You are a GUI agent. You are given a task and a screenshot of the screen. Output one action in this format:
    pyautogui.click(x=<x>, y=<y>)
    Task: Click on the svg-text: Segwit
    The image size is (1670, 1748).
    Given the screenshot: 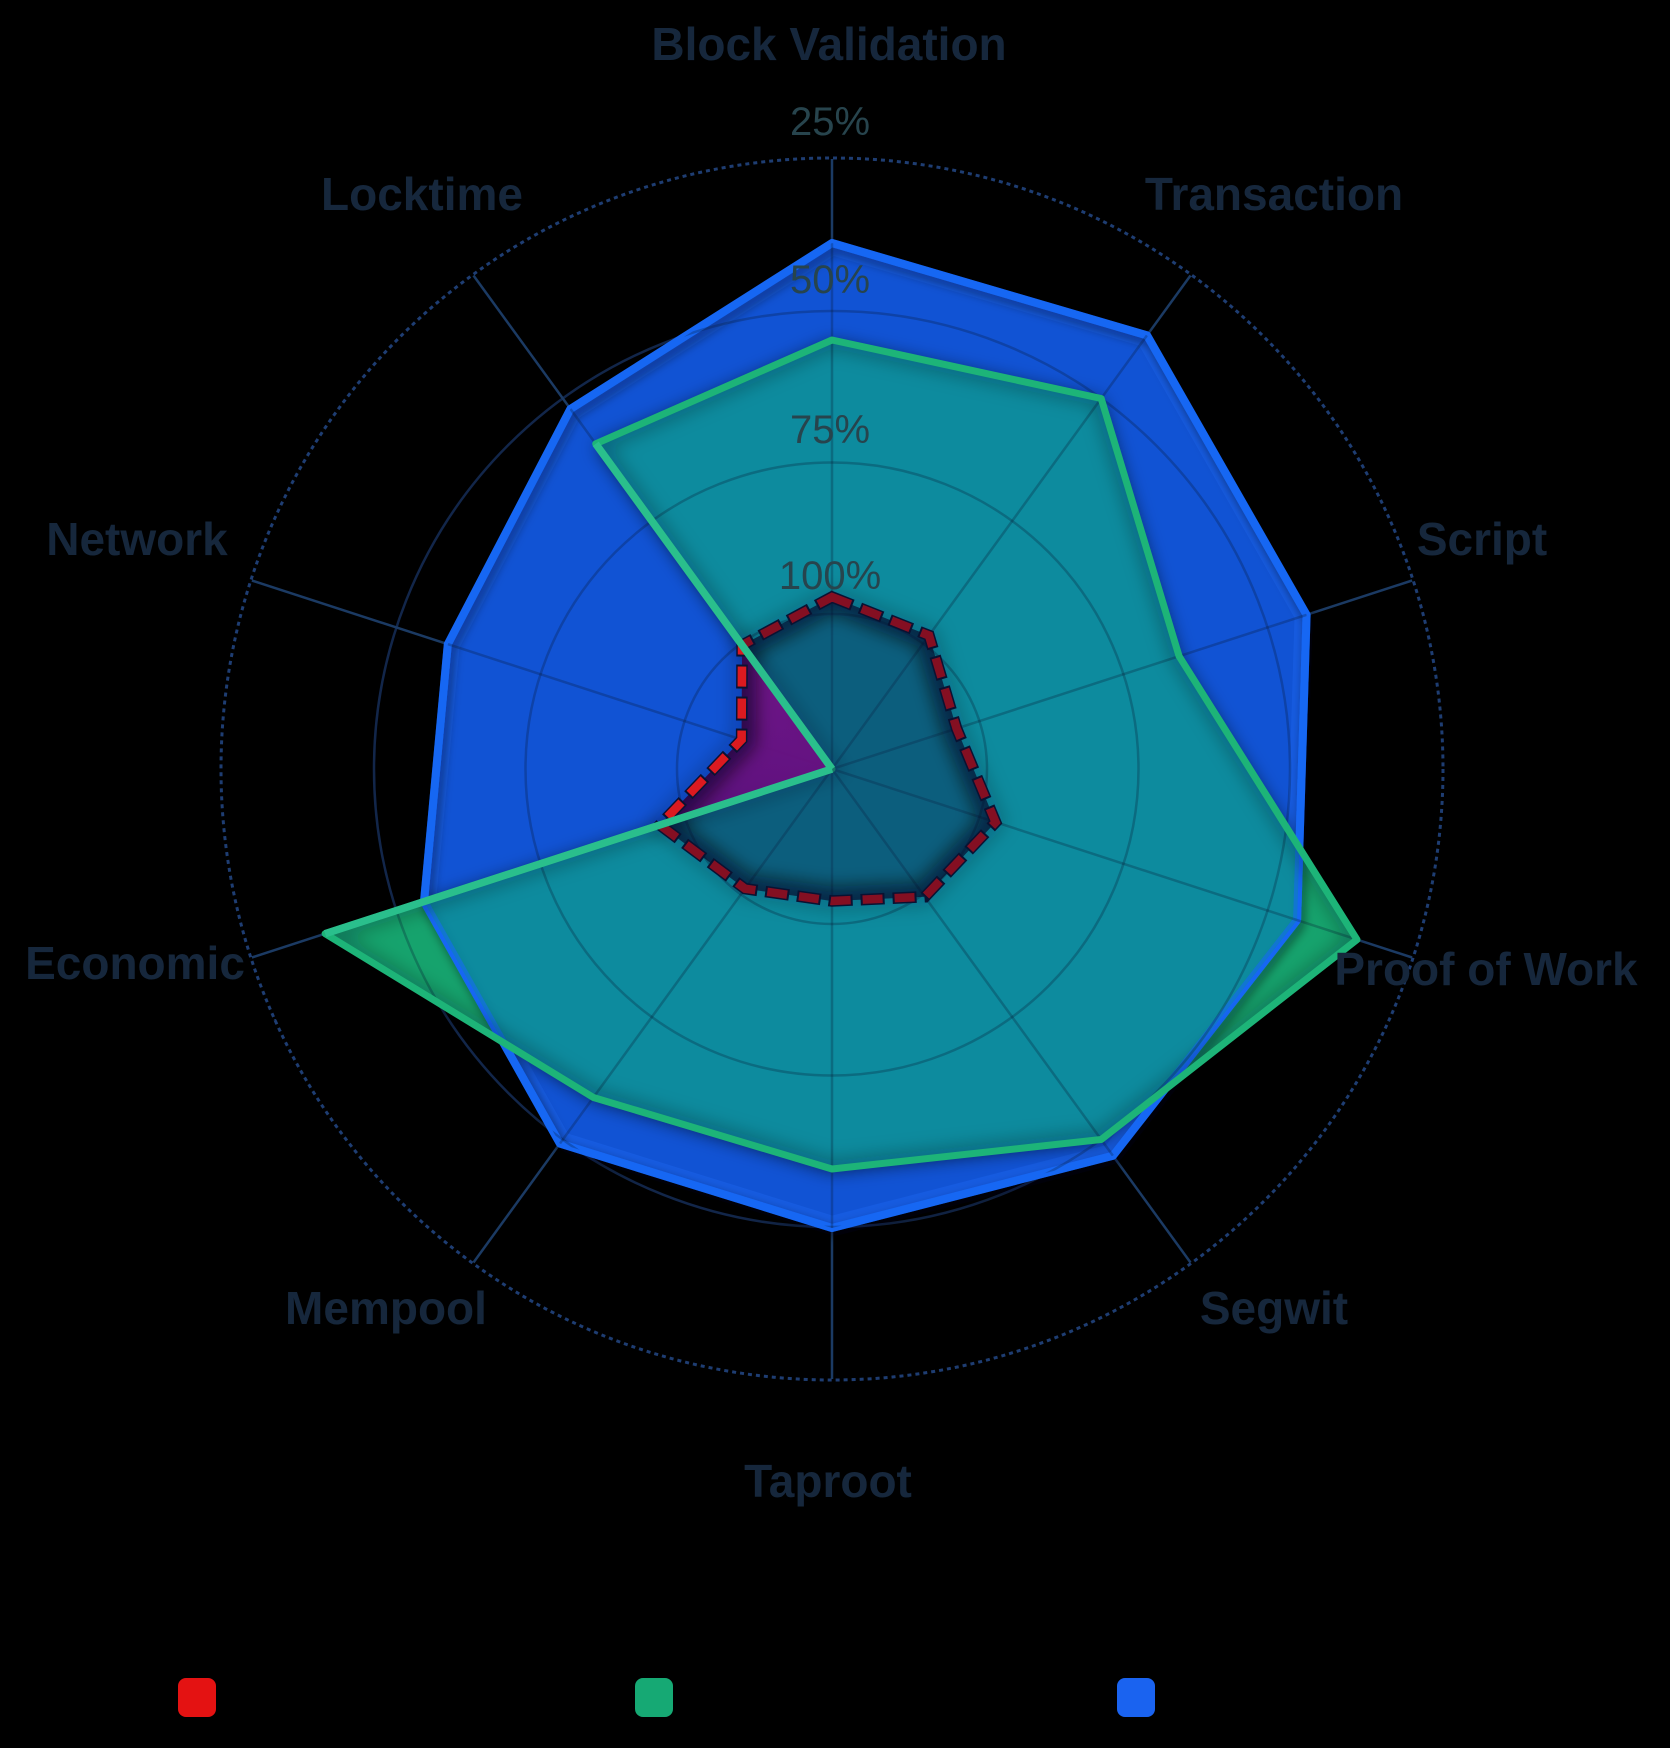 What is the action you would take?
    pyautogui.click(x=1274, y=1308)
    